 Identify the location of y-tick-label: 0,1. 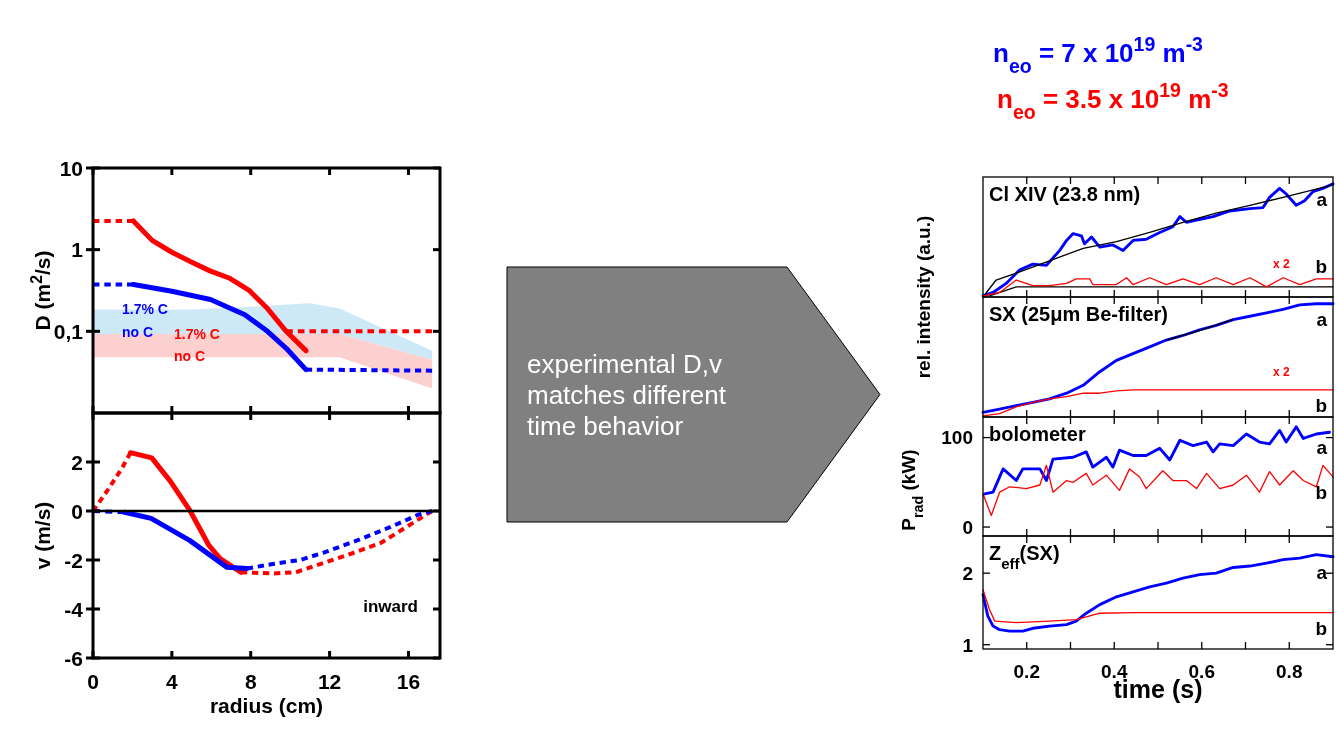
(68, 331).